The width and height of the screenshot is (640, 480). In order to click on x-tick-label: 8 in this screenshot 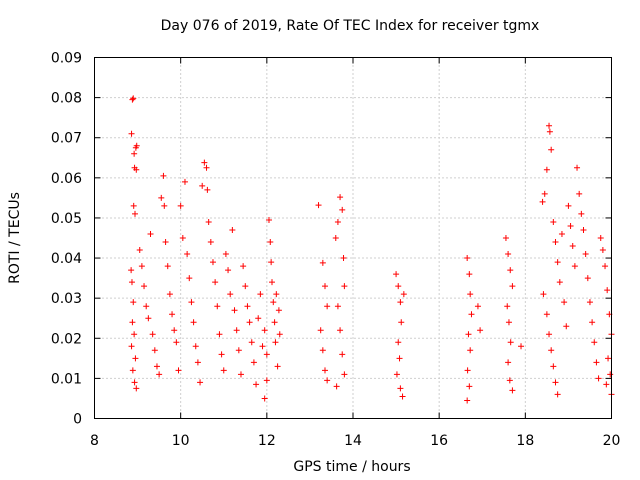, I will do `click(94, 441)`.